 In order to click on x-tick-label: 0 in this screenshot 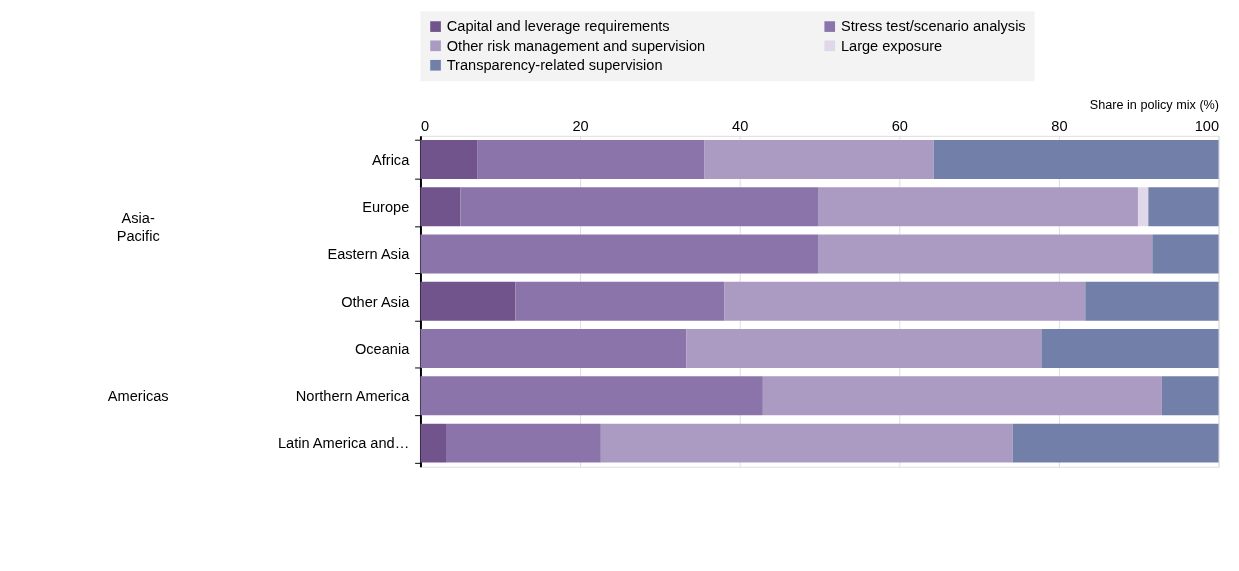, I will do `click(425, 126)`.